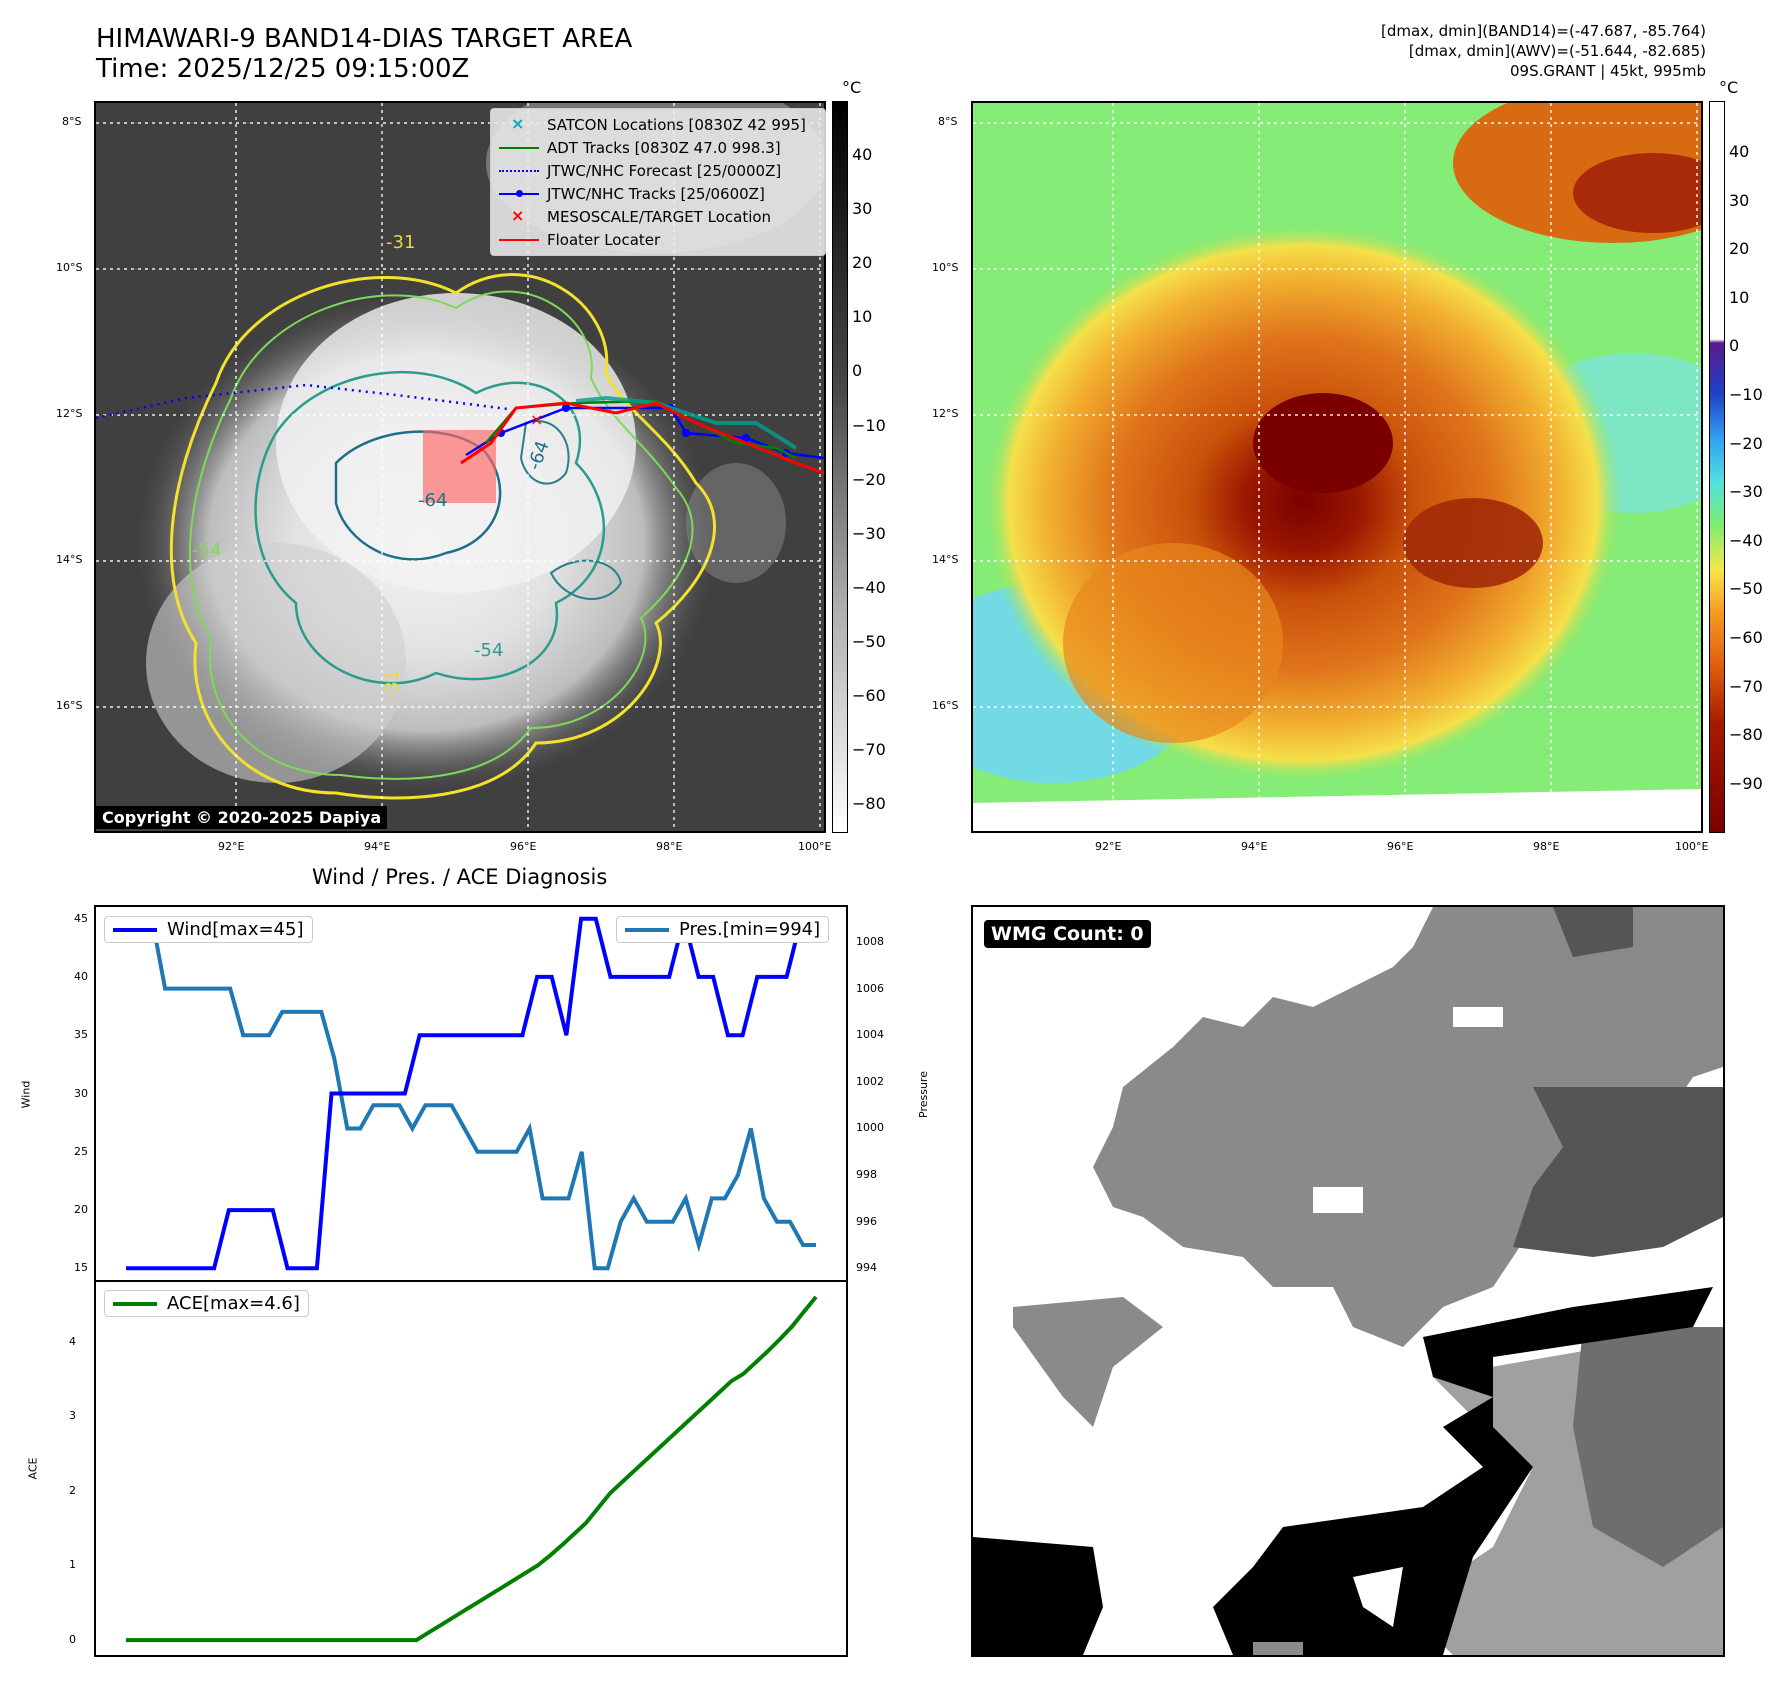  What do you see at coordinates (642, 438) in the screenshot?
I see `floater-track` at bounding box center [642, 438].